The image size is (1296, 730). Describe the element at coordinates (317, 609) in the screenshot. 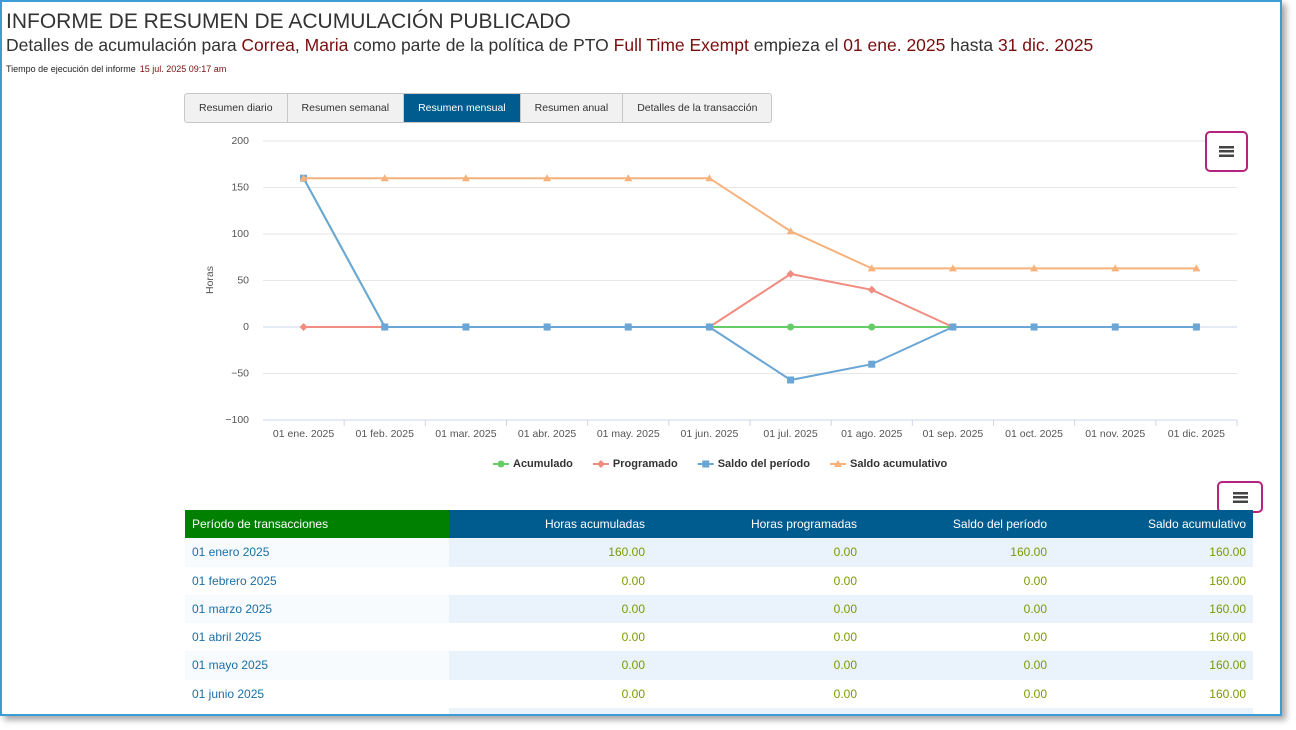

I see `period-link: 01 marzo 2025` at that location.